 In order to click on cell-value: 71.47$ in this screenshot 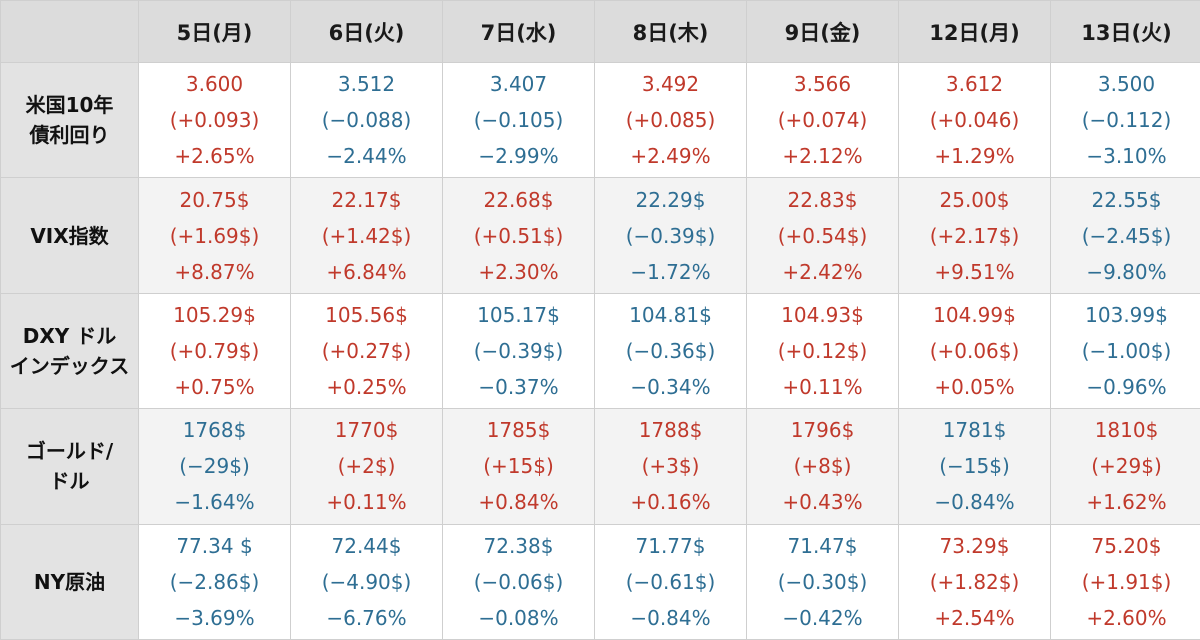, I will do `click(822, 545)`.